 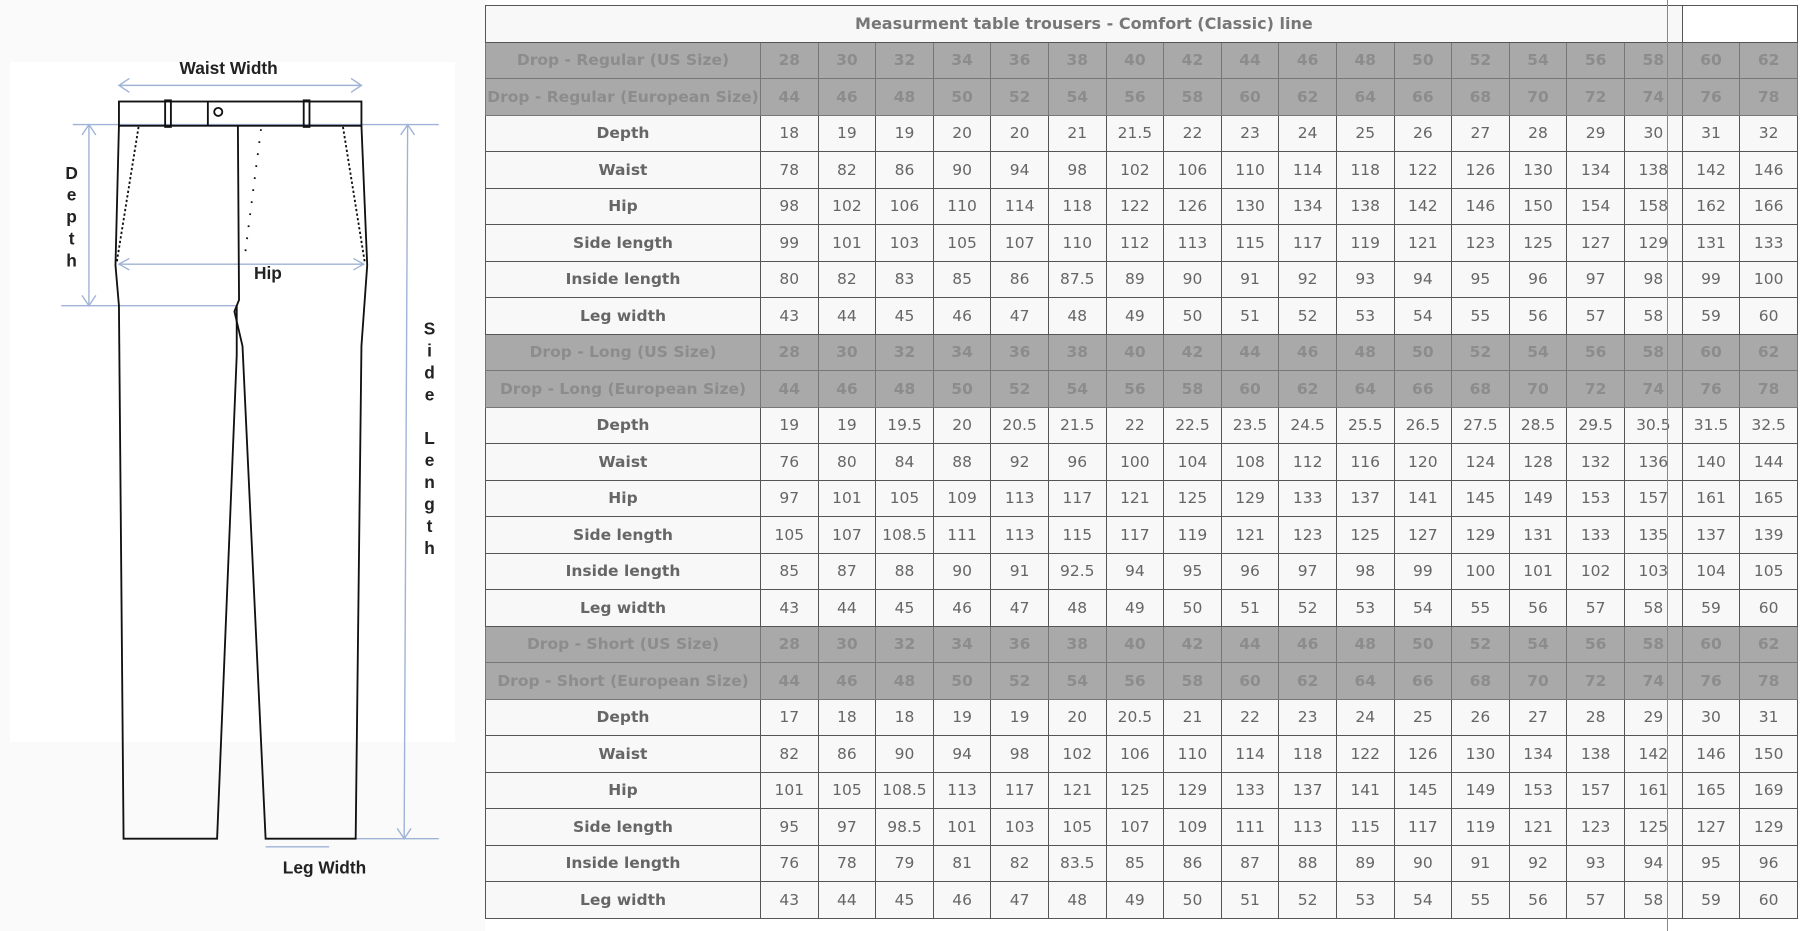 What do you see at coordinates (1365, 243) in the screenshot?
I see `value-cell: 119` at bounding box center [1365, 243].